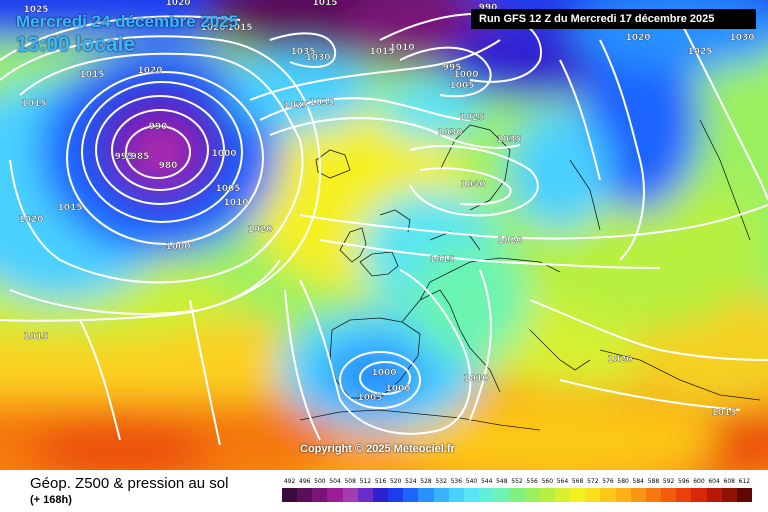 This screenshot has width=768, height=512. I want to click on legend-label: 576, so click(608, 481).